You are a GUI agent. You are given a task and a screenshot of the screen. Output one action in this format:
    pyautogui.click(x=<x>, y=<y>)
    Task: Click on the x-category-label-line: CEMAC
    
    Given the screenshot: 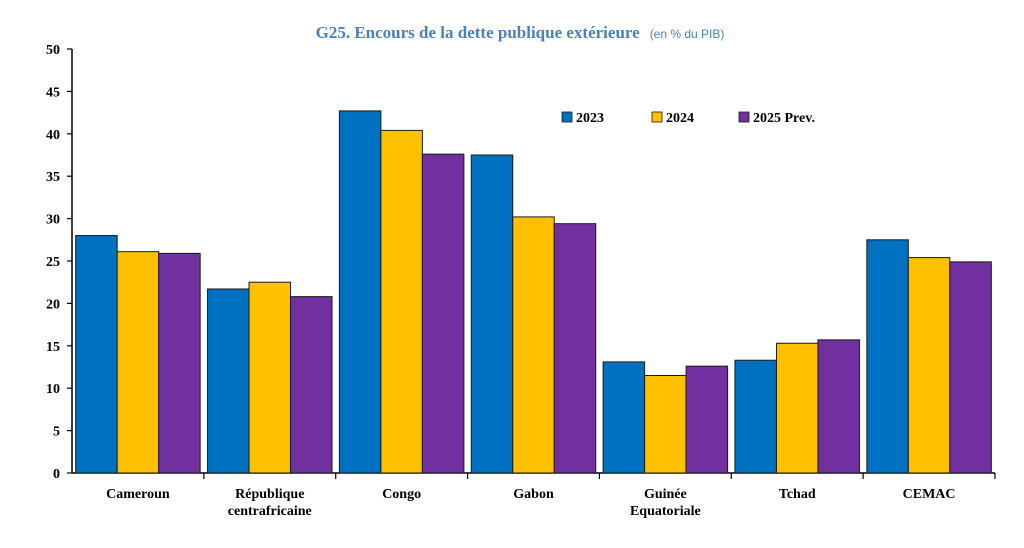 What is the action you would take?
    pyautogui.click(x=929, y=494)
    